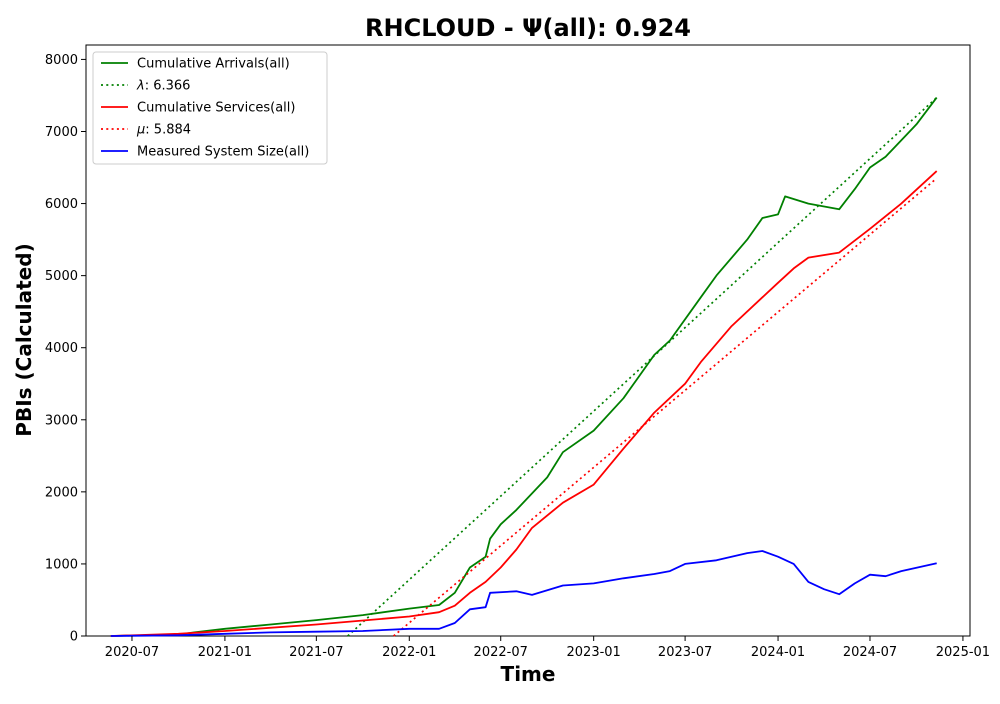 The height and width of the screenshot is (704, 1000). I want to click on y-axis-ticks: 0 1000 2000 3000 4000 5000 6000 7000 8000, so click(65, 349).